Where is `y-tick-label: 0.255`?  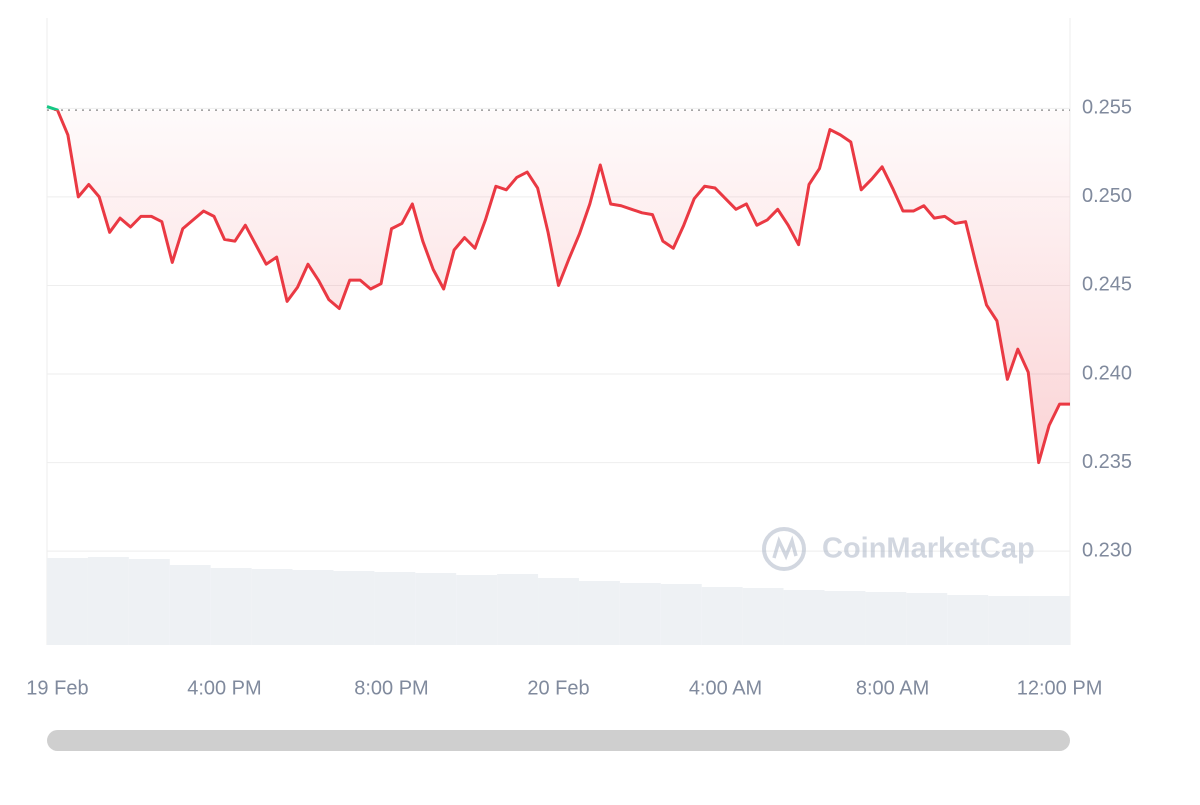
y-tick-label: 0.255 is located at coordinates (1107, 108).